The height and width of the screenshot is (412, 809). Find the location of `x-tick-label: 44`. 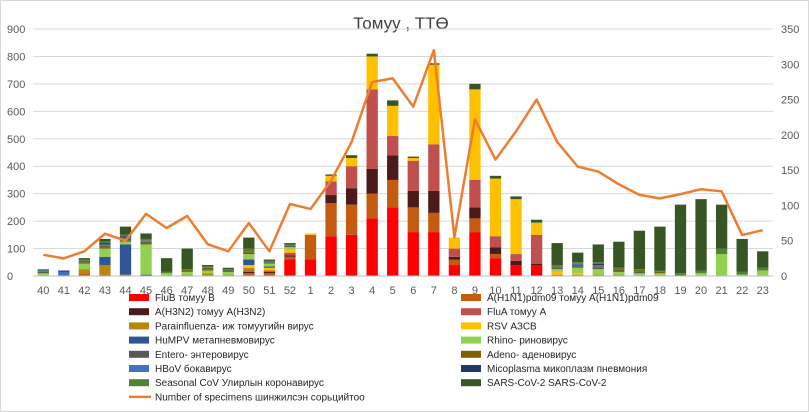

x-tick-label: 44 is located at coordinates (125, 291).